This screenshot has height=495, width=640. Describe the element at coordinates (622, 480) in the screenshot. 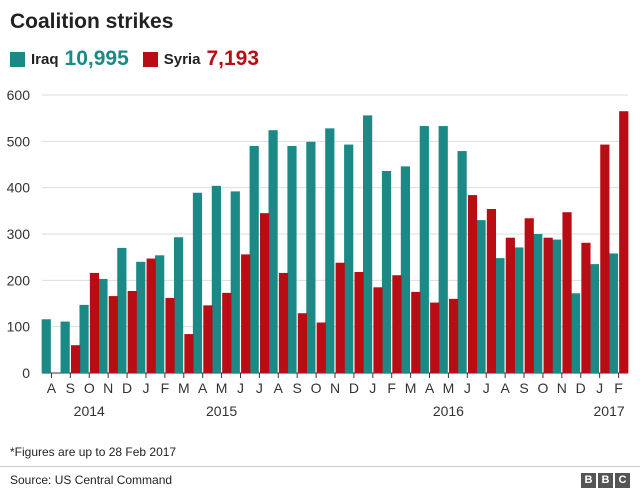

I see `bbc-logo-letter: C` at that location.